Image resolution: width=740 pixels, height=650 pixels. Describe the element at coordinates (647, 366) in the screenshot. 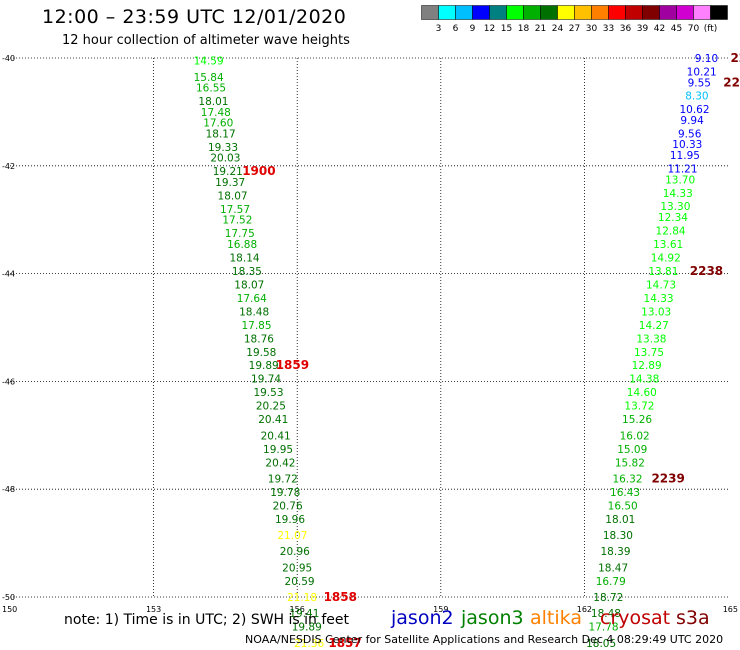

I see `wave-height-value: 12.89` at that location.